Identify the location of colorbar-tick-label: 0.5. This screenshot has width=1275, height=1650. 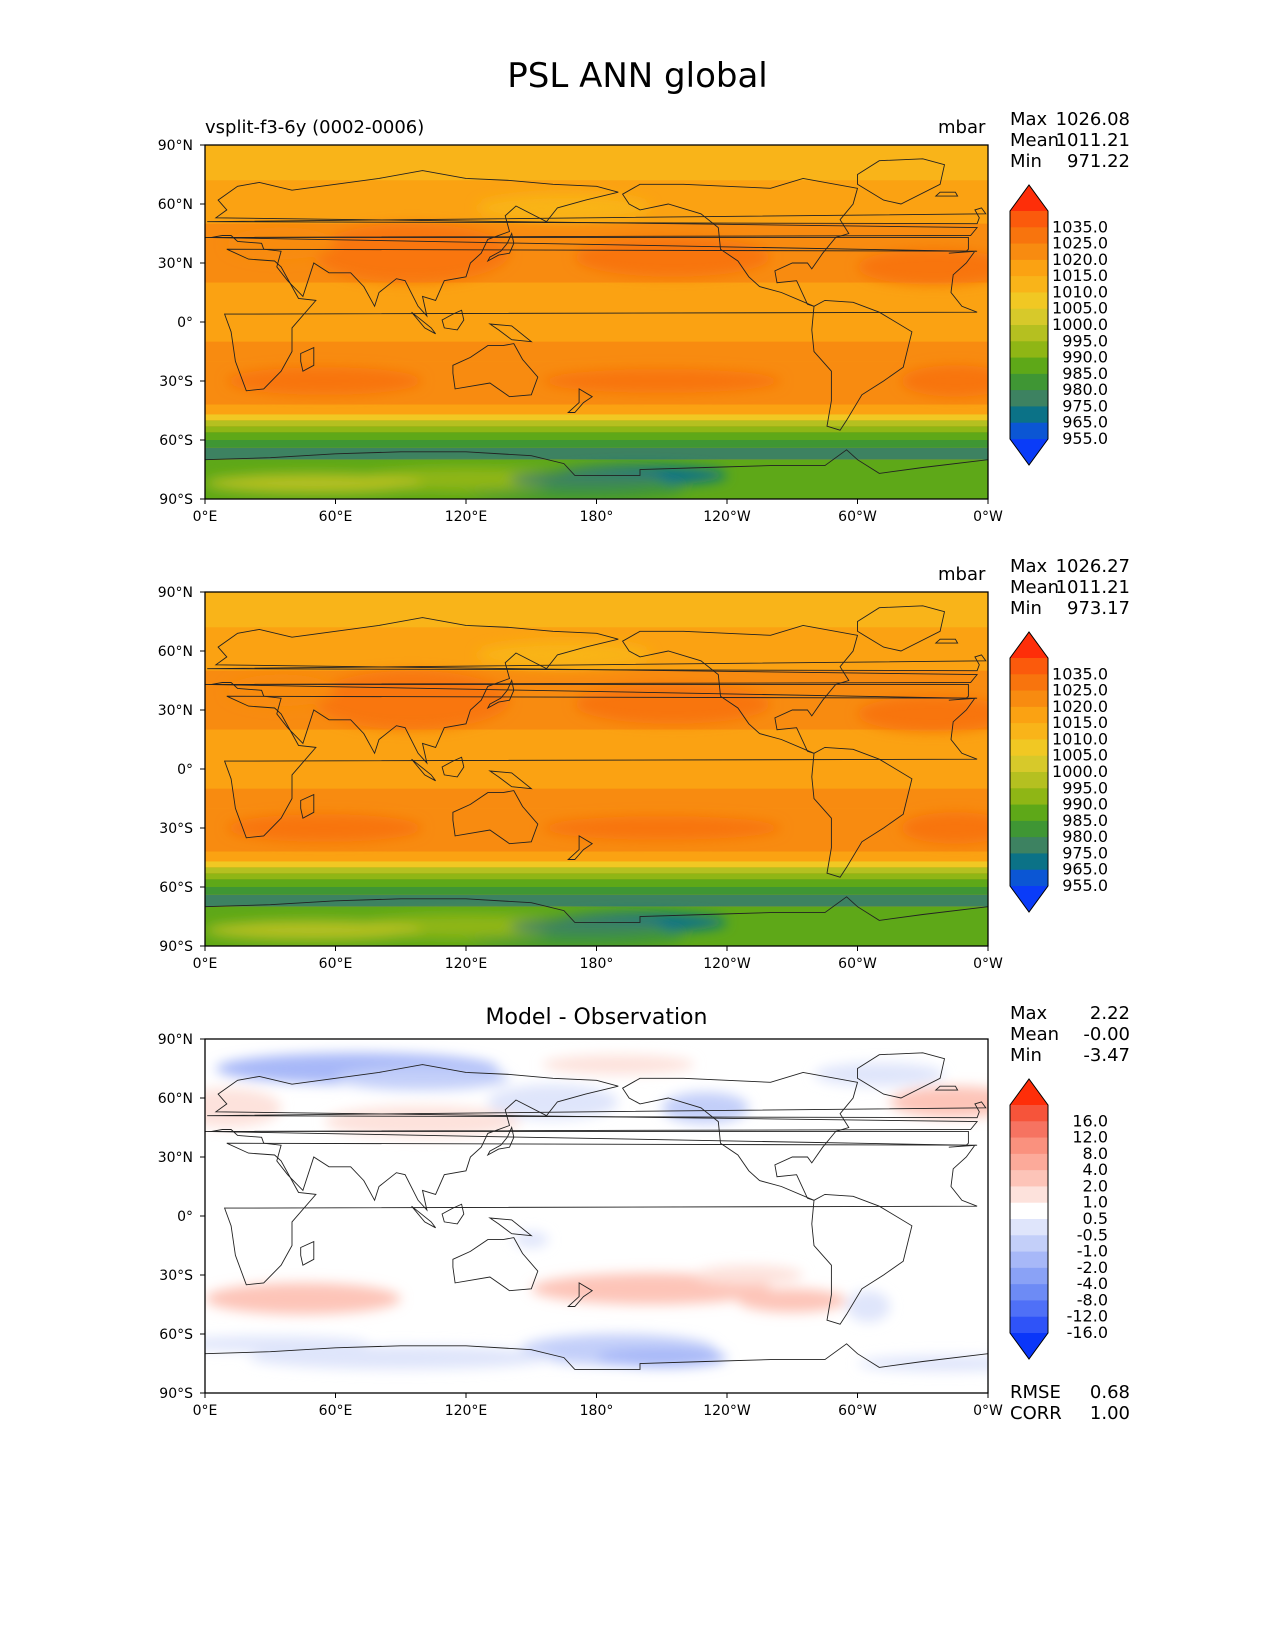
(1095, 1218).